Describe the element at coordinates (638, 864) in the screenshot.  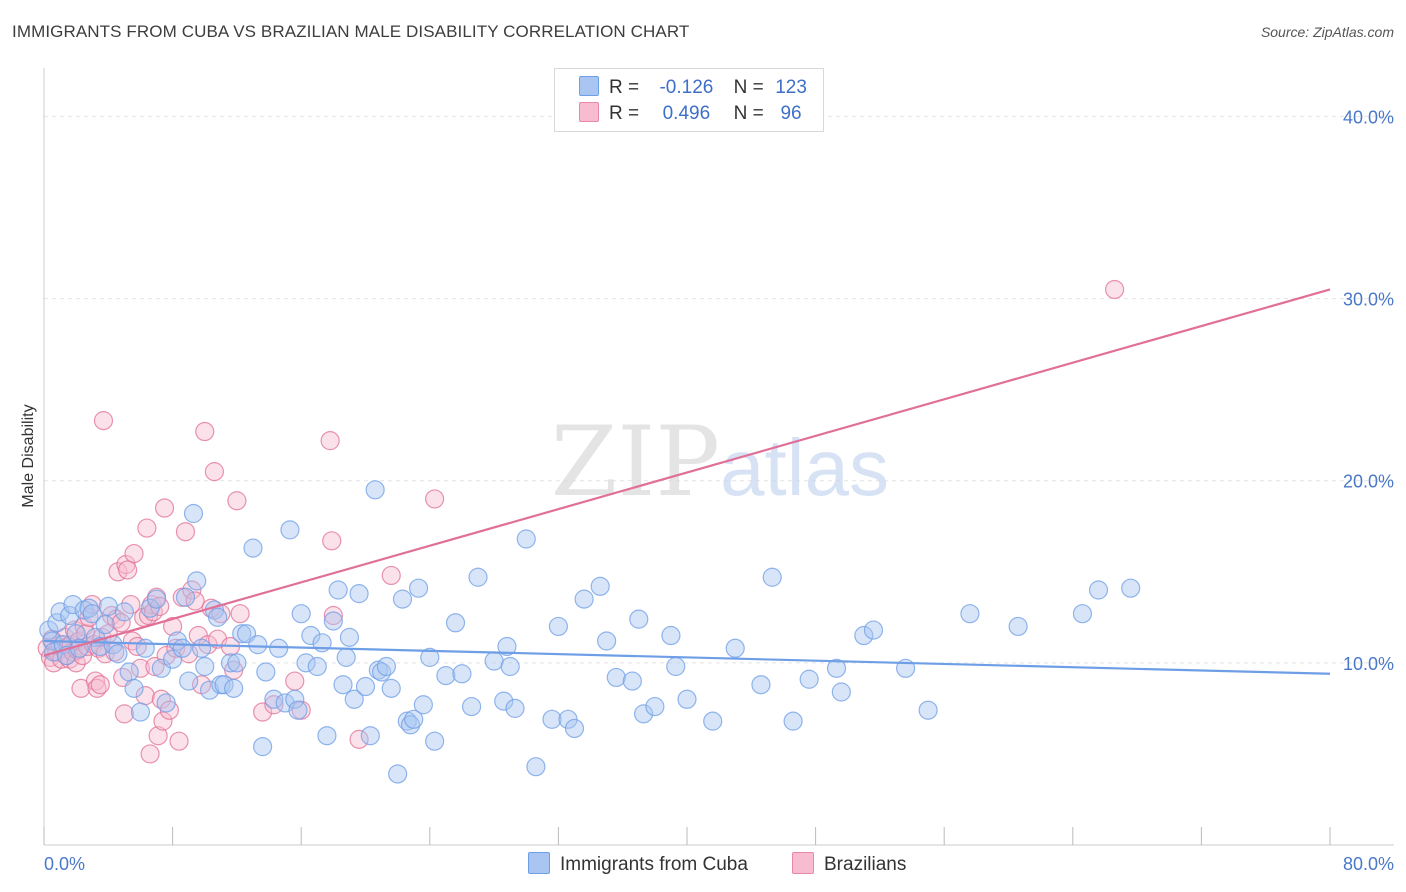
I see `legend-item-cuba: Immigrants from Cuba` at that location.